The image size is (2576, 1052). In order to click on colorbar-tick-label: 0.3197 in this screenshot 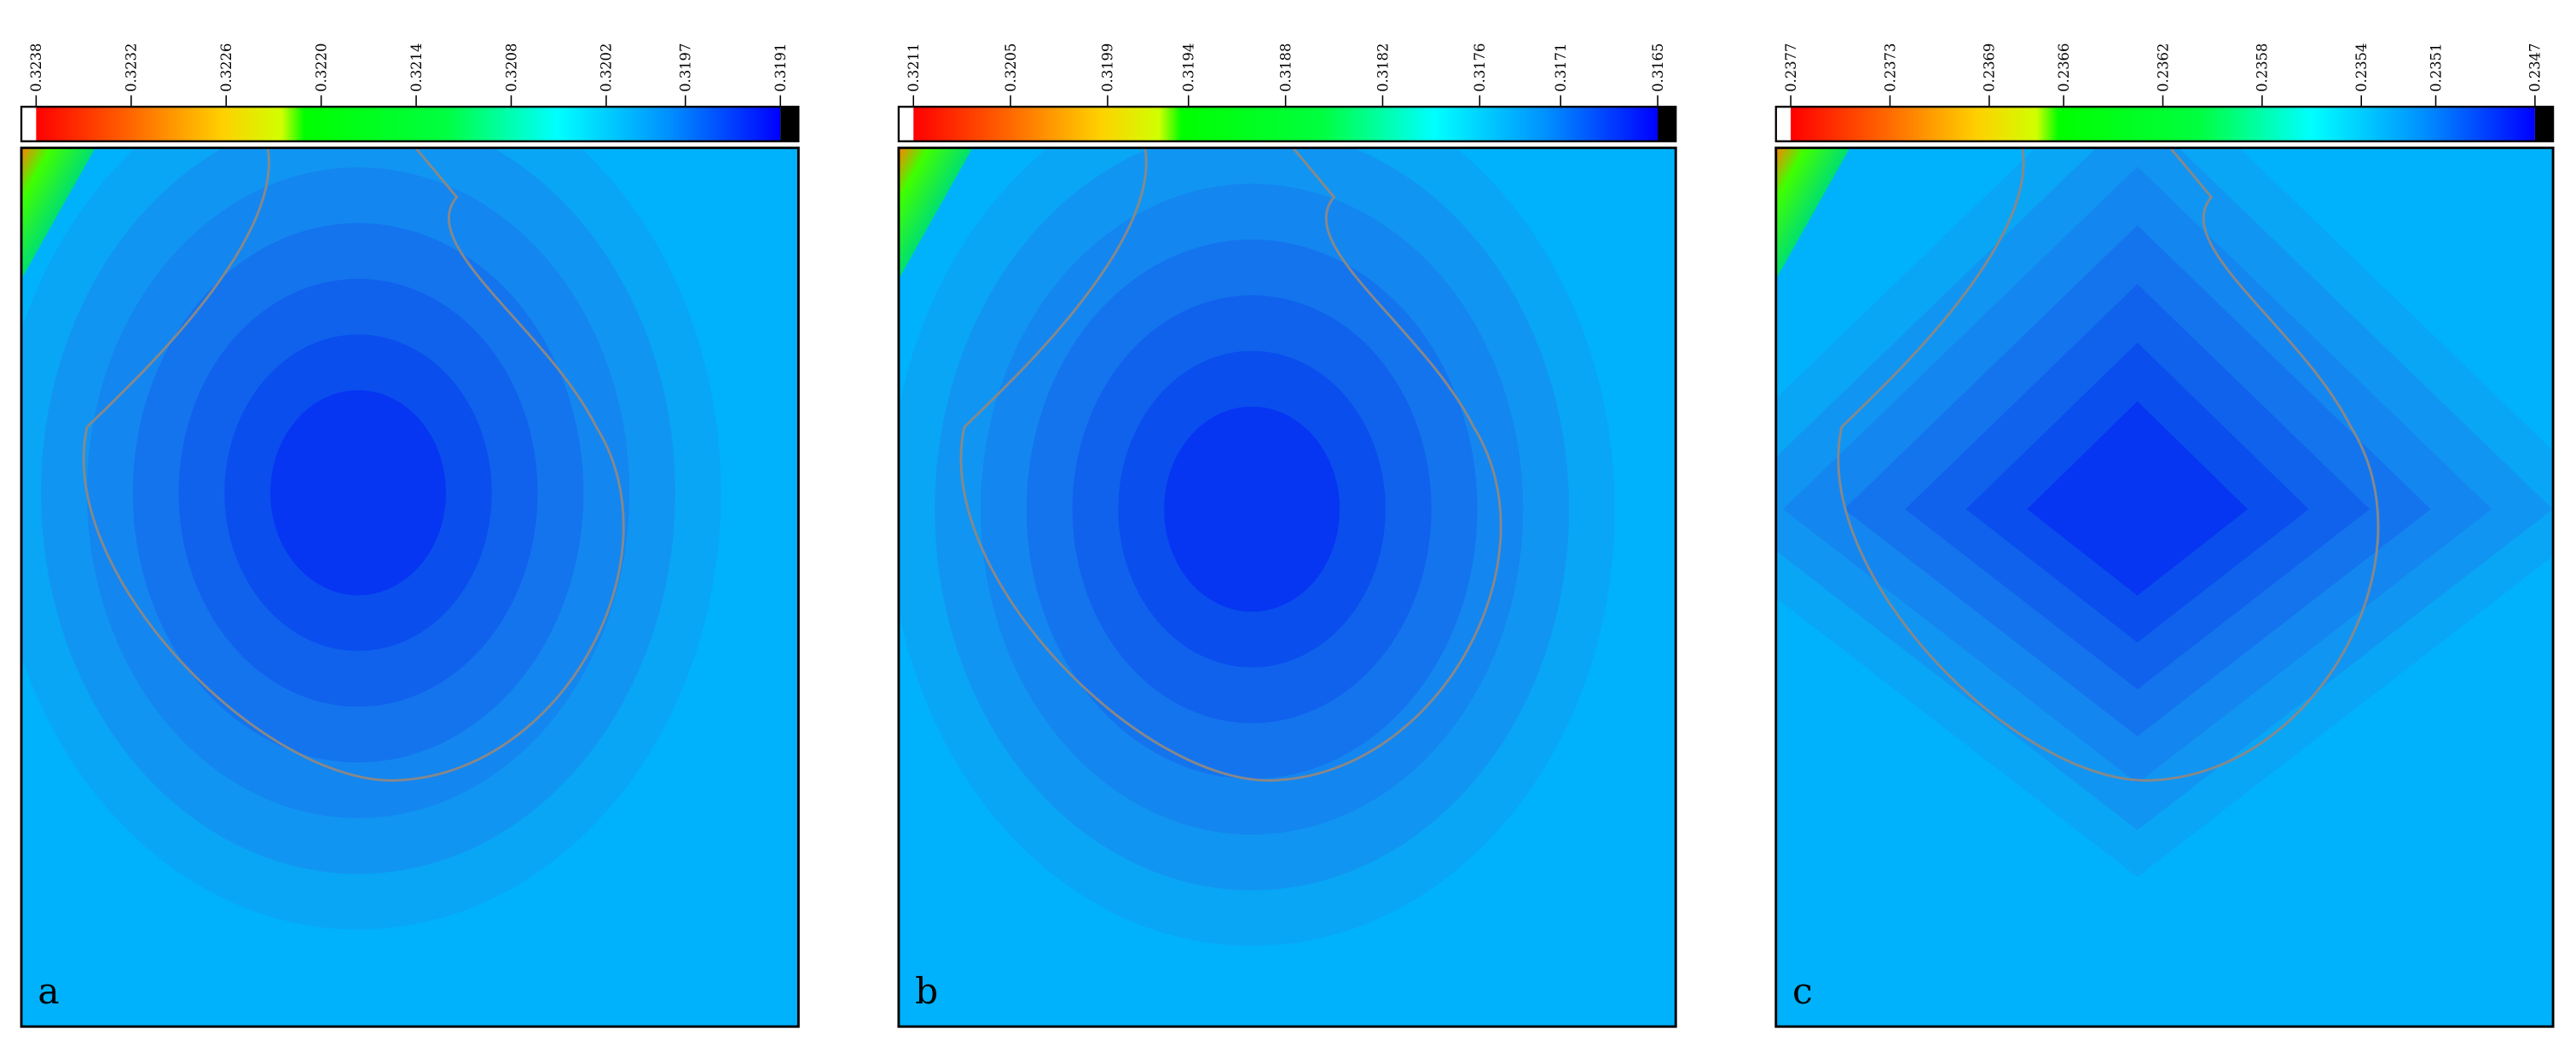, I will do `click(686, 67)`.